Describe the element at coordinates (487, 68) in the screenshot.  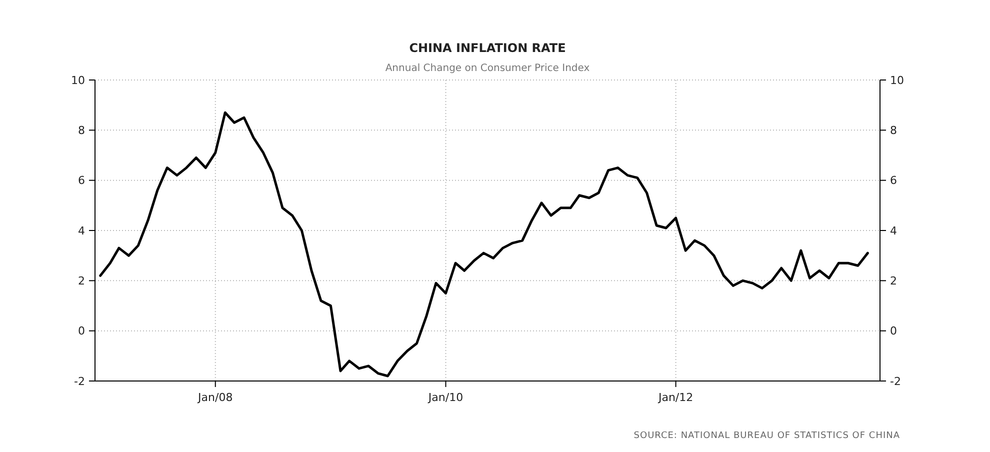
I see `chart-subtitle: Annual Change on Consumer Price Index` at that location.